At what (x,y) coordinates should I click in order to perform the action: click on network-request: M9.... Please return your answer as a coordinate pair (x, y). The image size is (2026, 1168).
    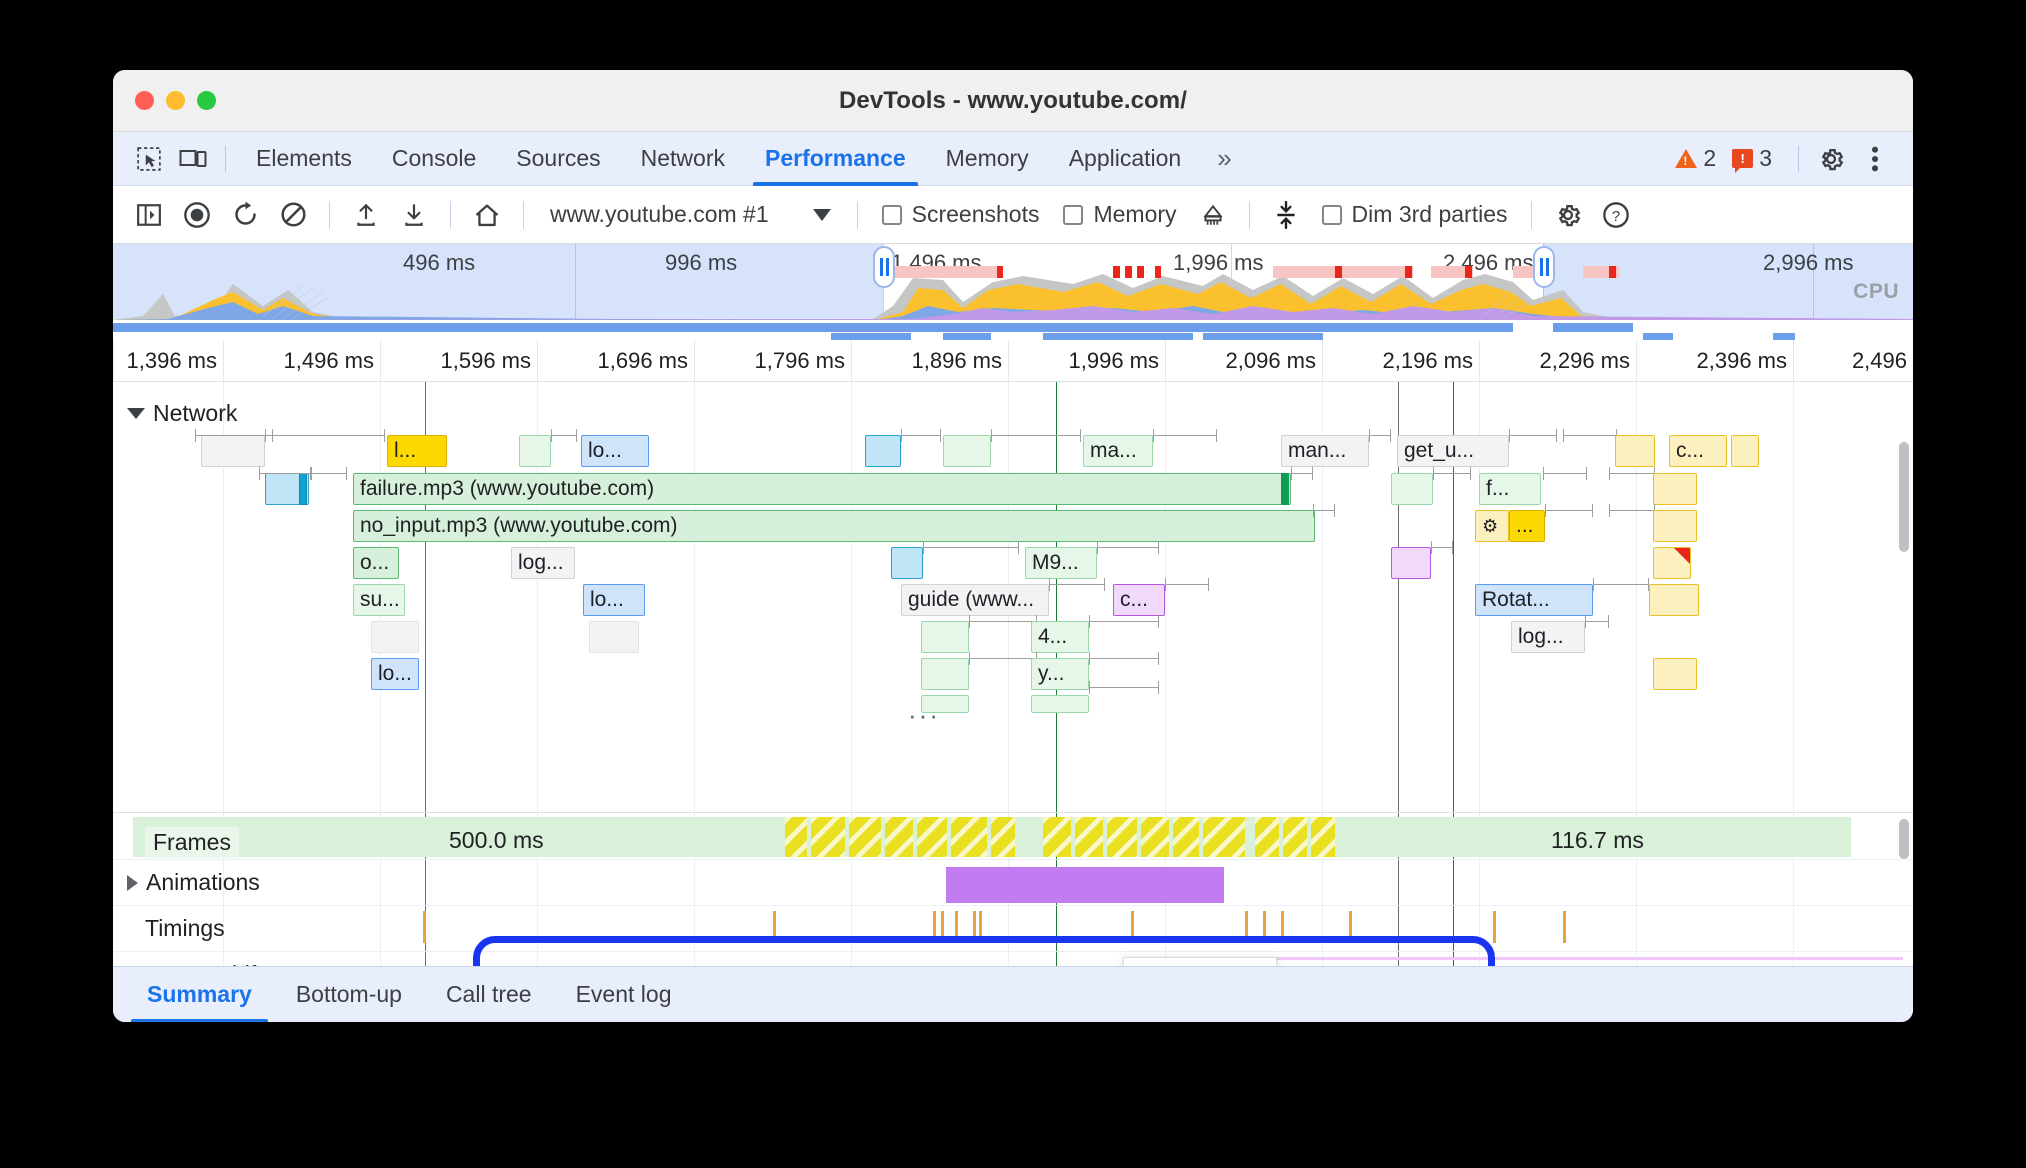
    Looking at the image, I should click on (1061, 563).